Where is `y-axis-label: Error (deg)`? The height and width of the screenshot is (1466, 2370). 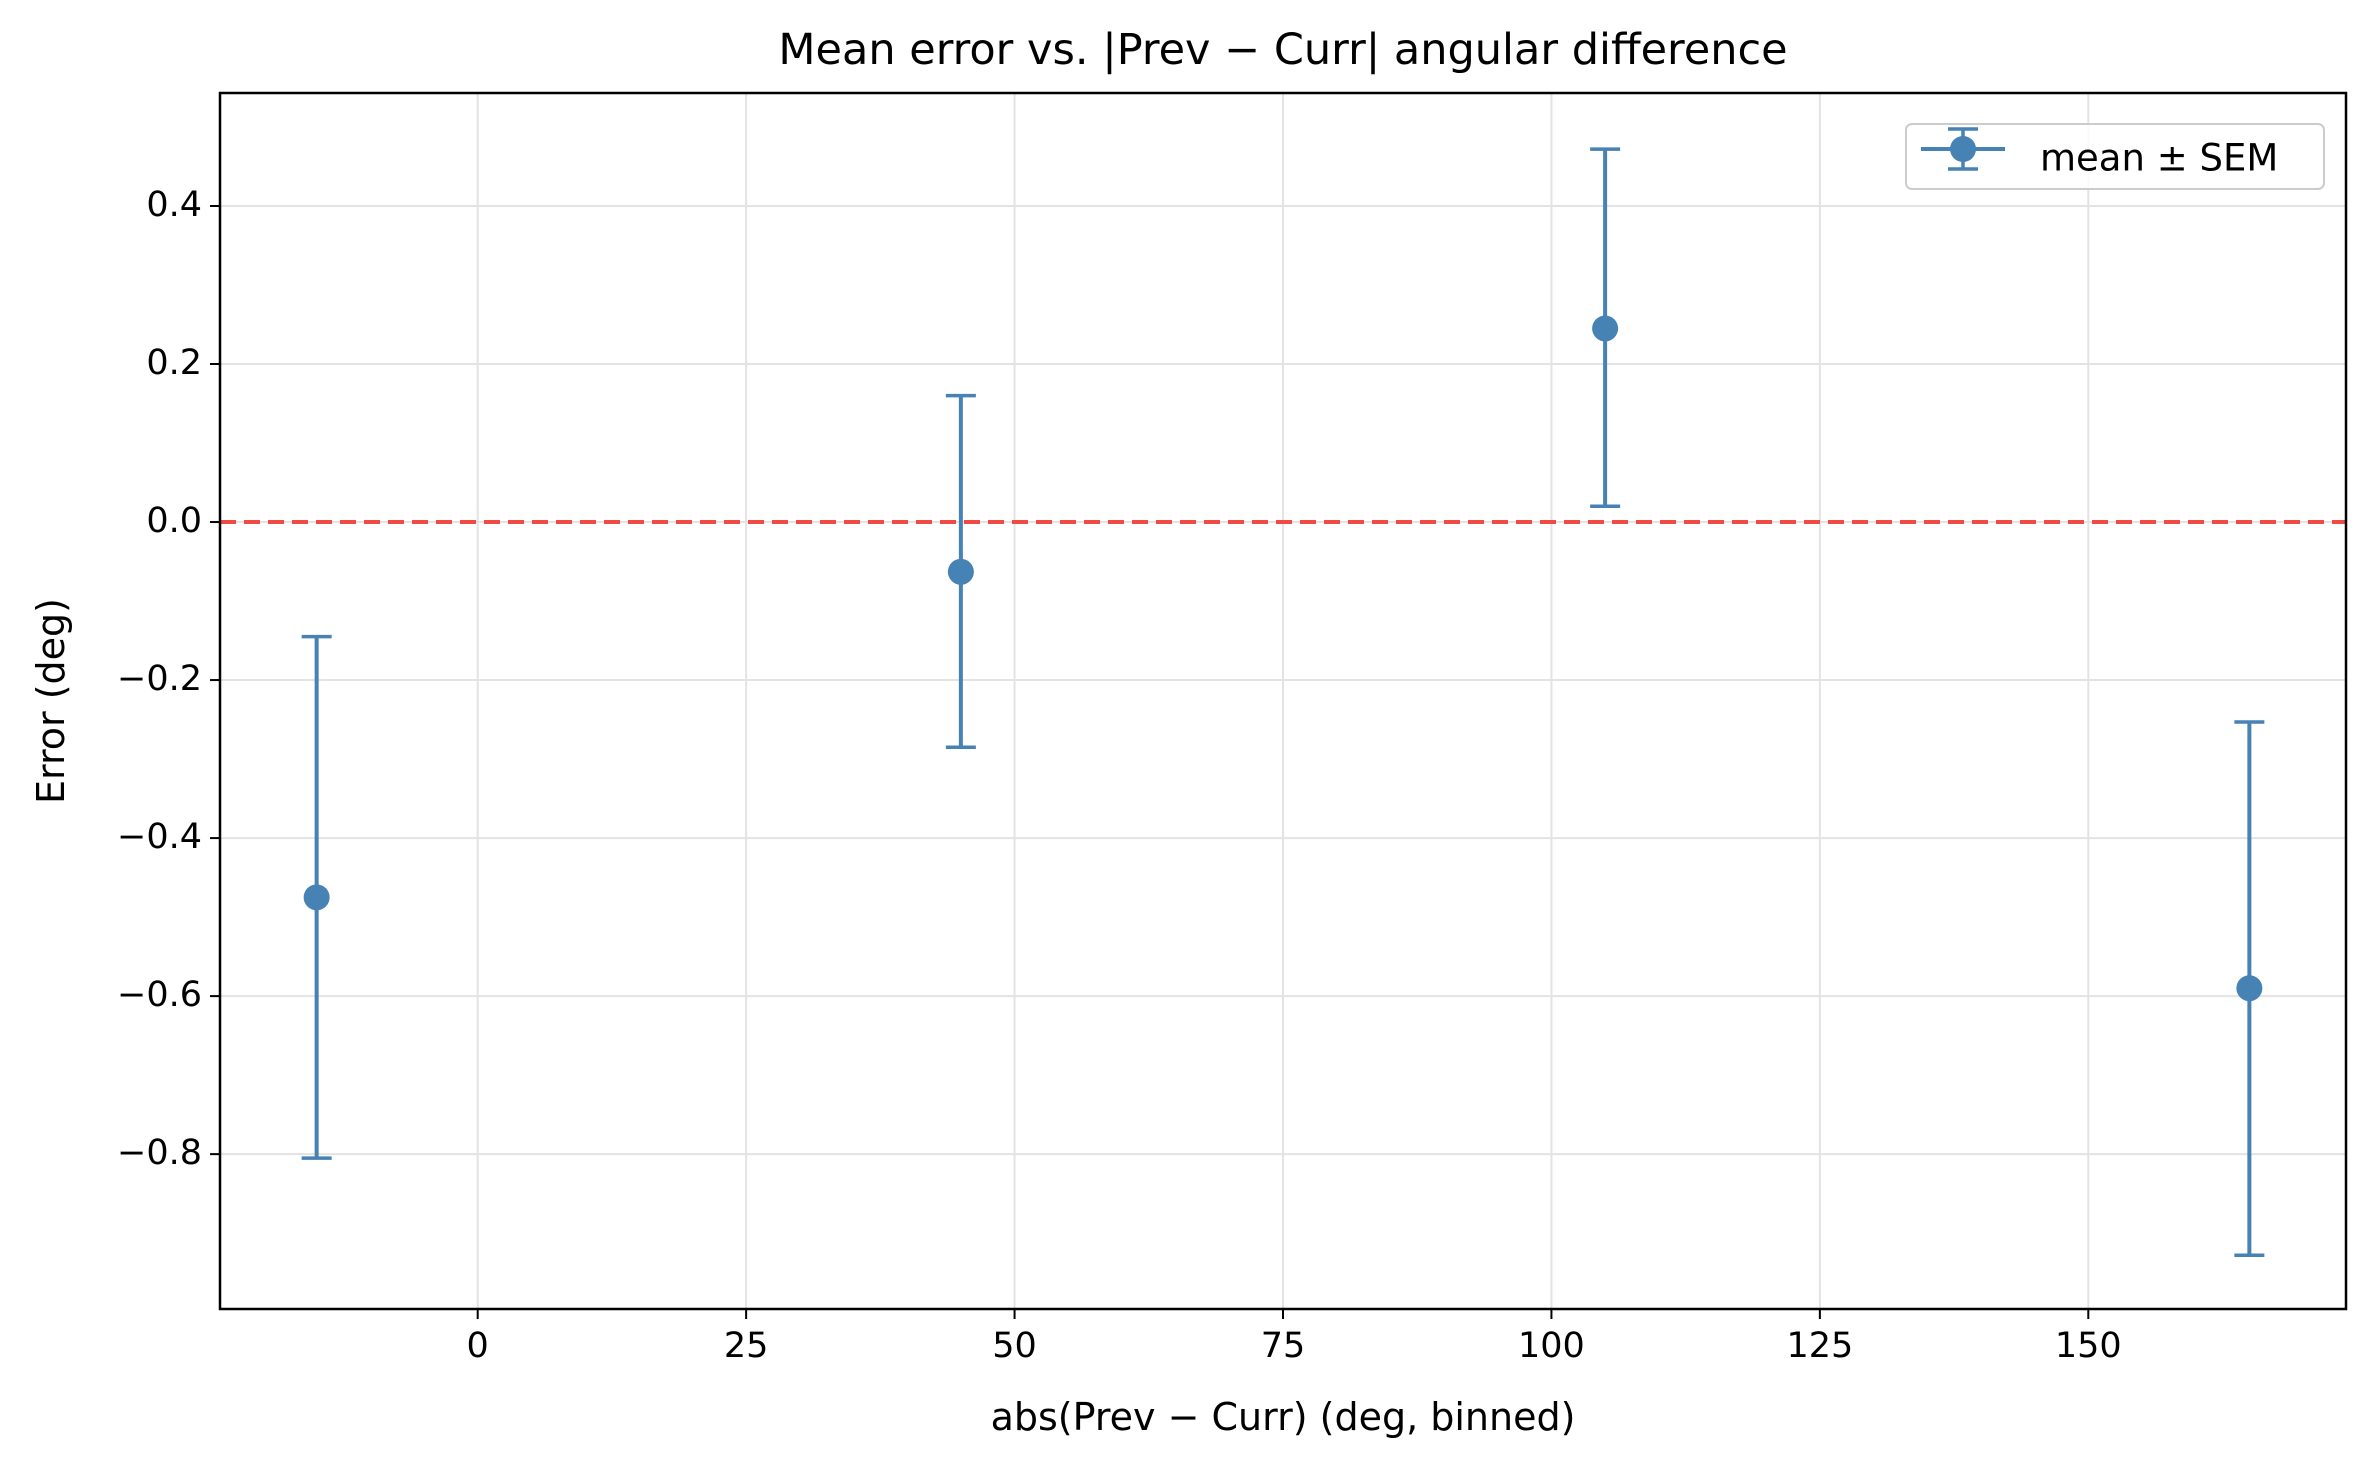
y-axis-label: Error (deg) is located at coordinates (51, 701).